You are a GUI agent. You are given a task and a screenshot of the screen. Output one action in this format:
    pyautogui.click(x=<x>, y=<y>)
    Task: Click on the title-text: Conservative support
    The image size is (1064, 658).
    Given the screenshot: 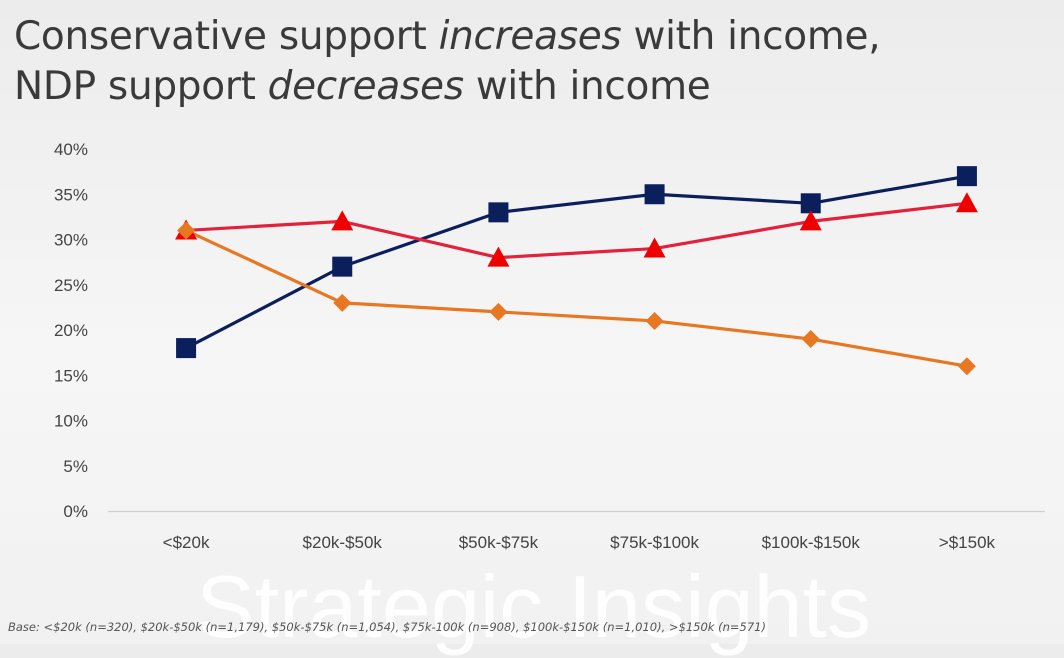 What is the action you would take?
    pyautogui.click(x=226, y=36)
    